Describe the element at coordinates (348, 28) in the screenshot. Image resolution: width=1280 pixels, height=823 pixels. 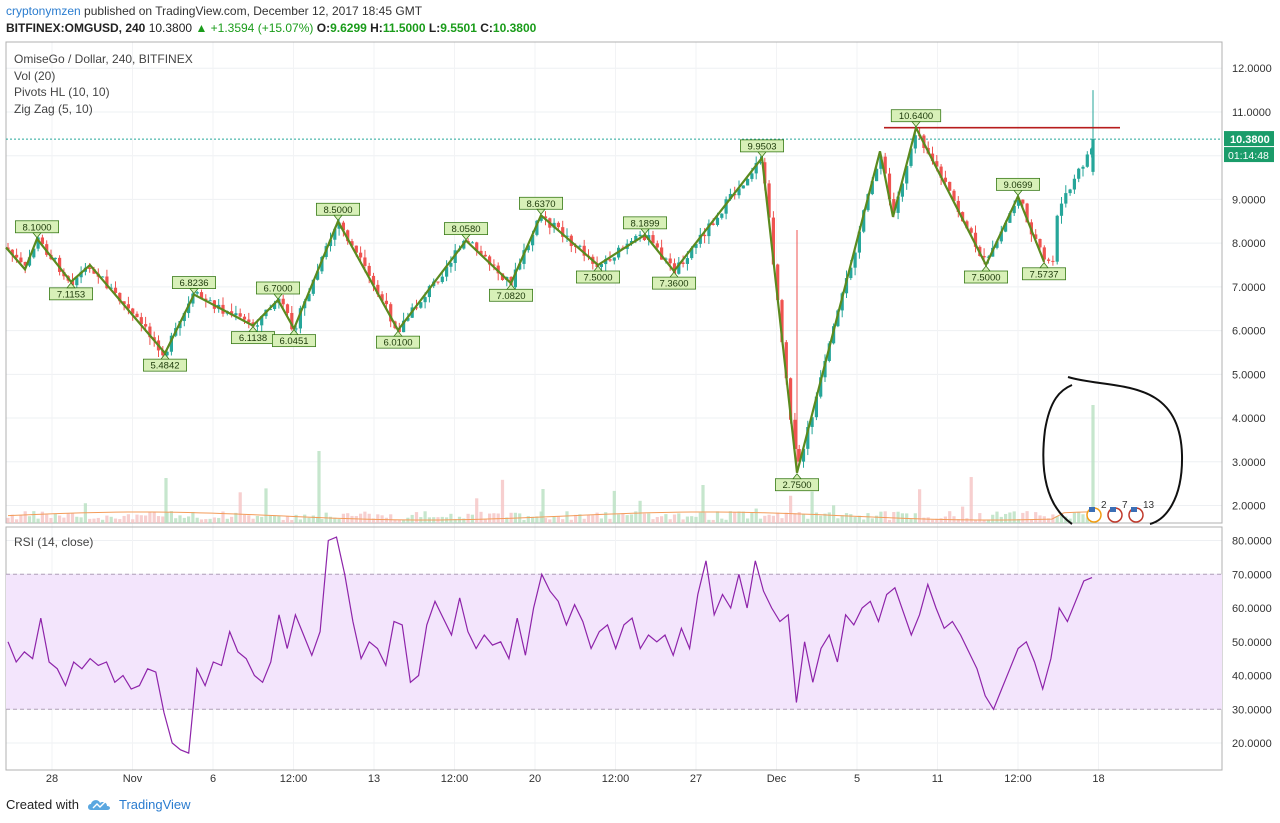
I see `open-value: 9.6299` at that location.